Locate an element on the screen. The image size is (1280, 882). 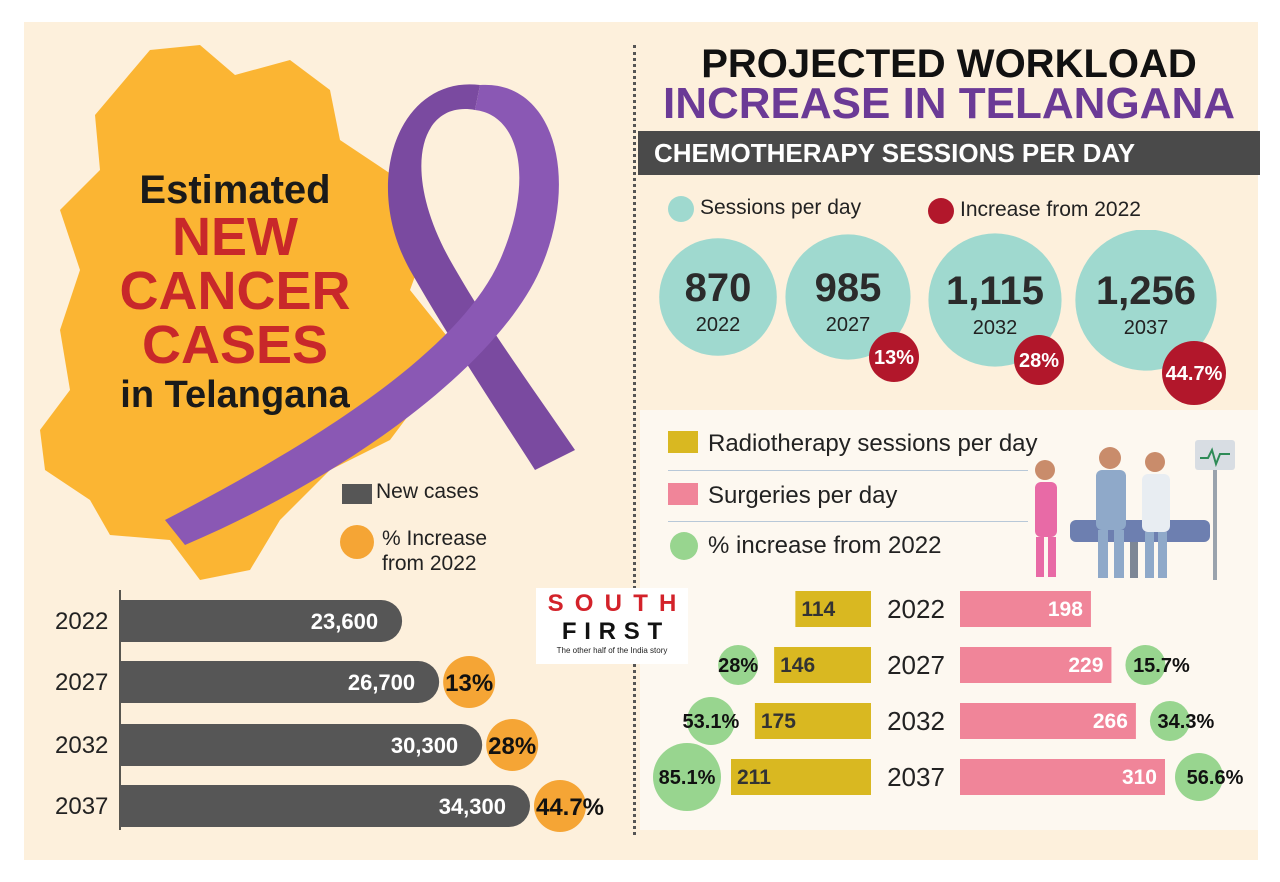
sessions-value-label: 985 is located at coordinates (848, 288).